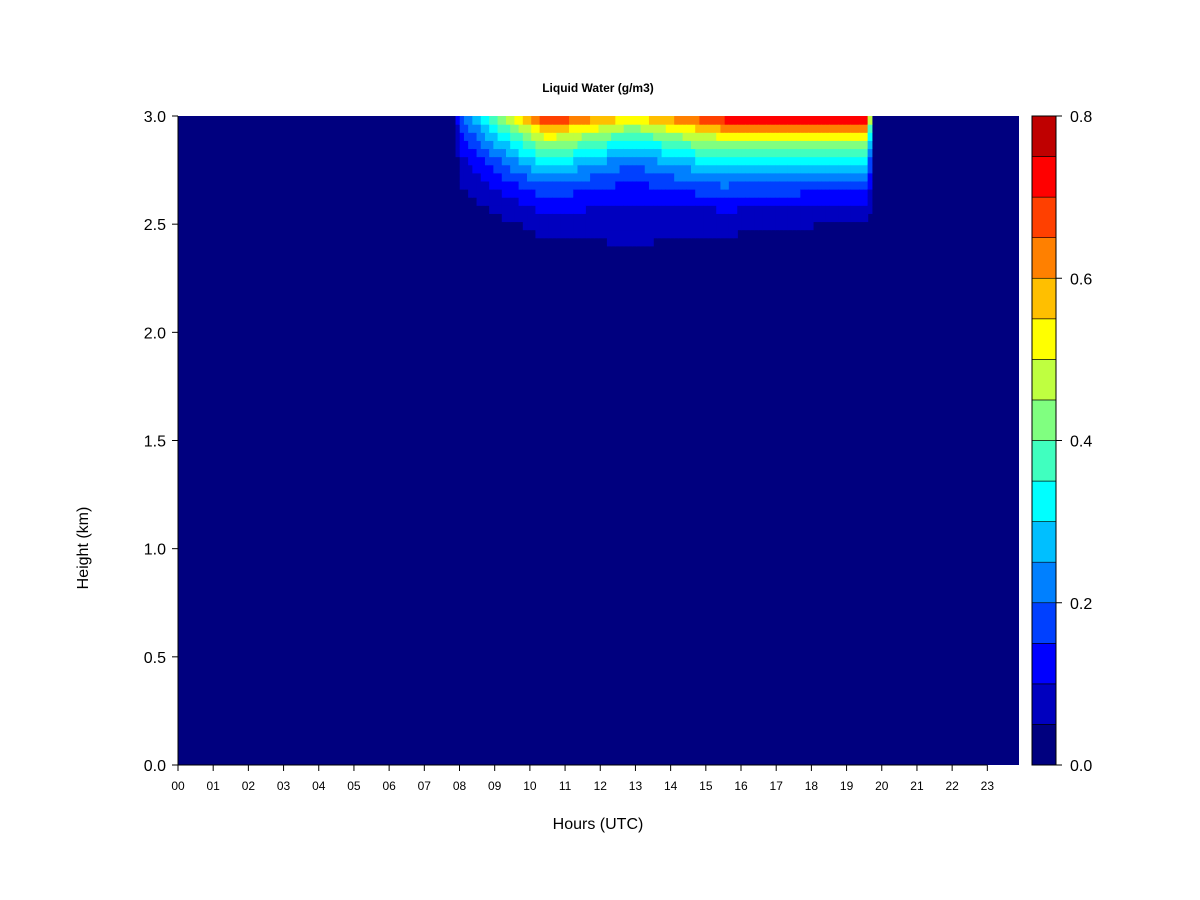 The image size is (1200, 900). I want to click on colorbar-tick-label: 0.4, so click(1081, 442).